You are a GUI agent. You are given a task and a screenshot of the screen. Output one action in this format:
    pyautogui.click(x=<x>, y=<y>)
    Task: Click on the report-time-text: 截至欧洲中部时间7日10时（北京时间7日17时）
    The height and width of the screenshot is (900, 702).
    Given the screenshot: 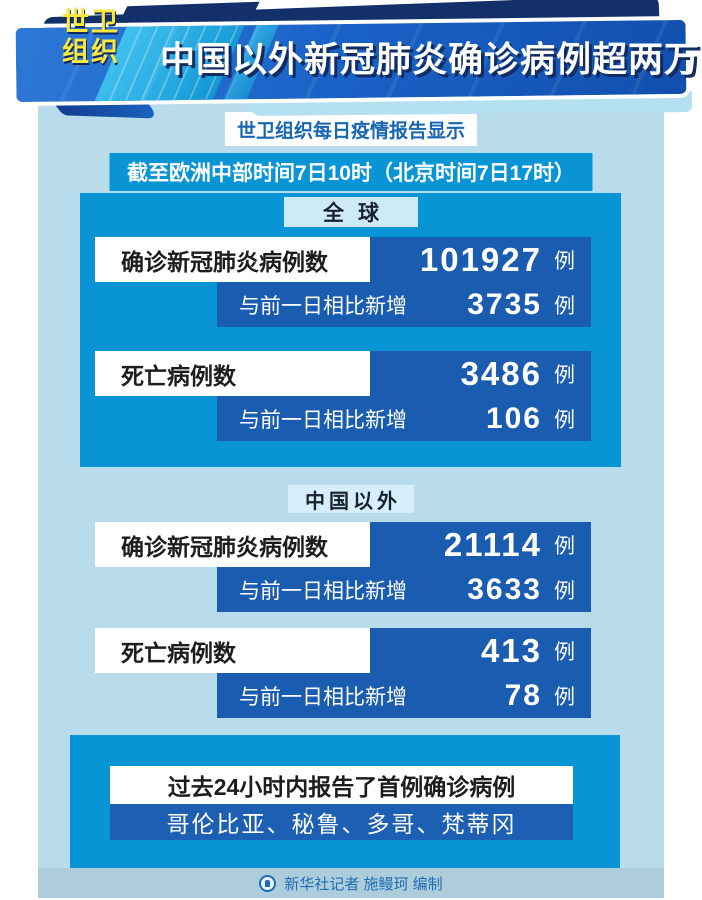 What is the action you would take?
    pyautogui.click(x=351, y=173)
    